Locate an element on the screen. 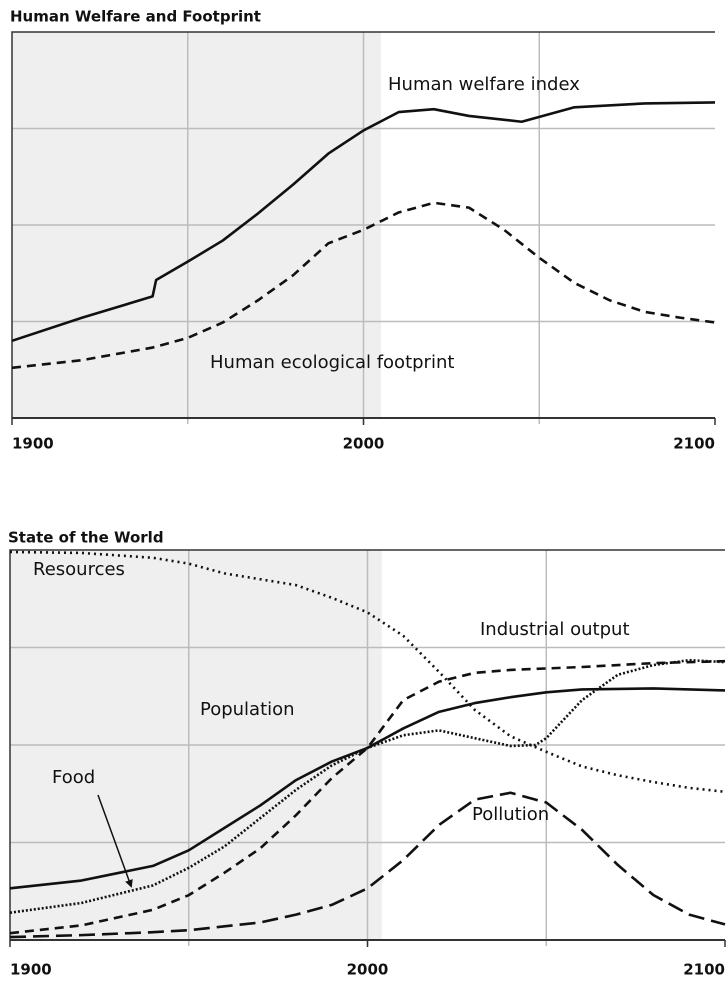 Image resolution: width=728 pixels, height=981 pixels. chart-title: State of the World is located at coordinates (86, 538).